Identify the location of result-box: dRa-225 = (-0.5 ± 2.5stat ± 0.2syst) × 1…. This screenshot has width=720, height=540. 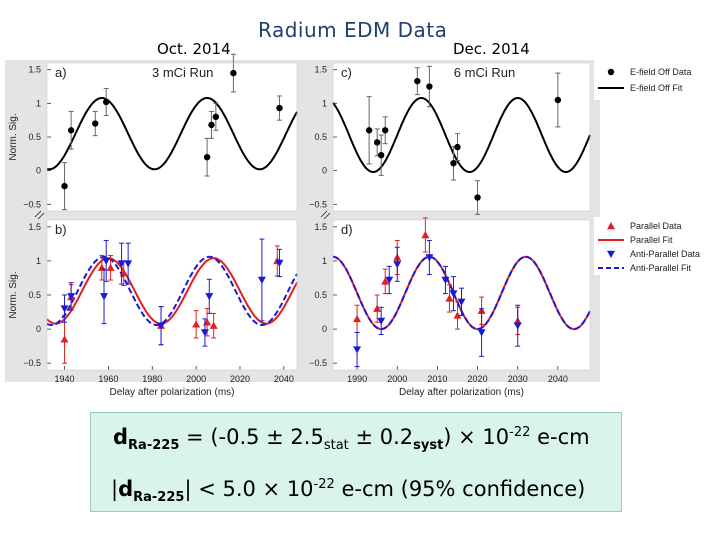
(356, 462).